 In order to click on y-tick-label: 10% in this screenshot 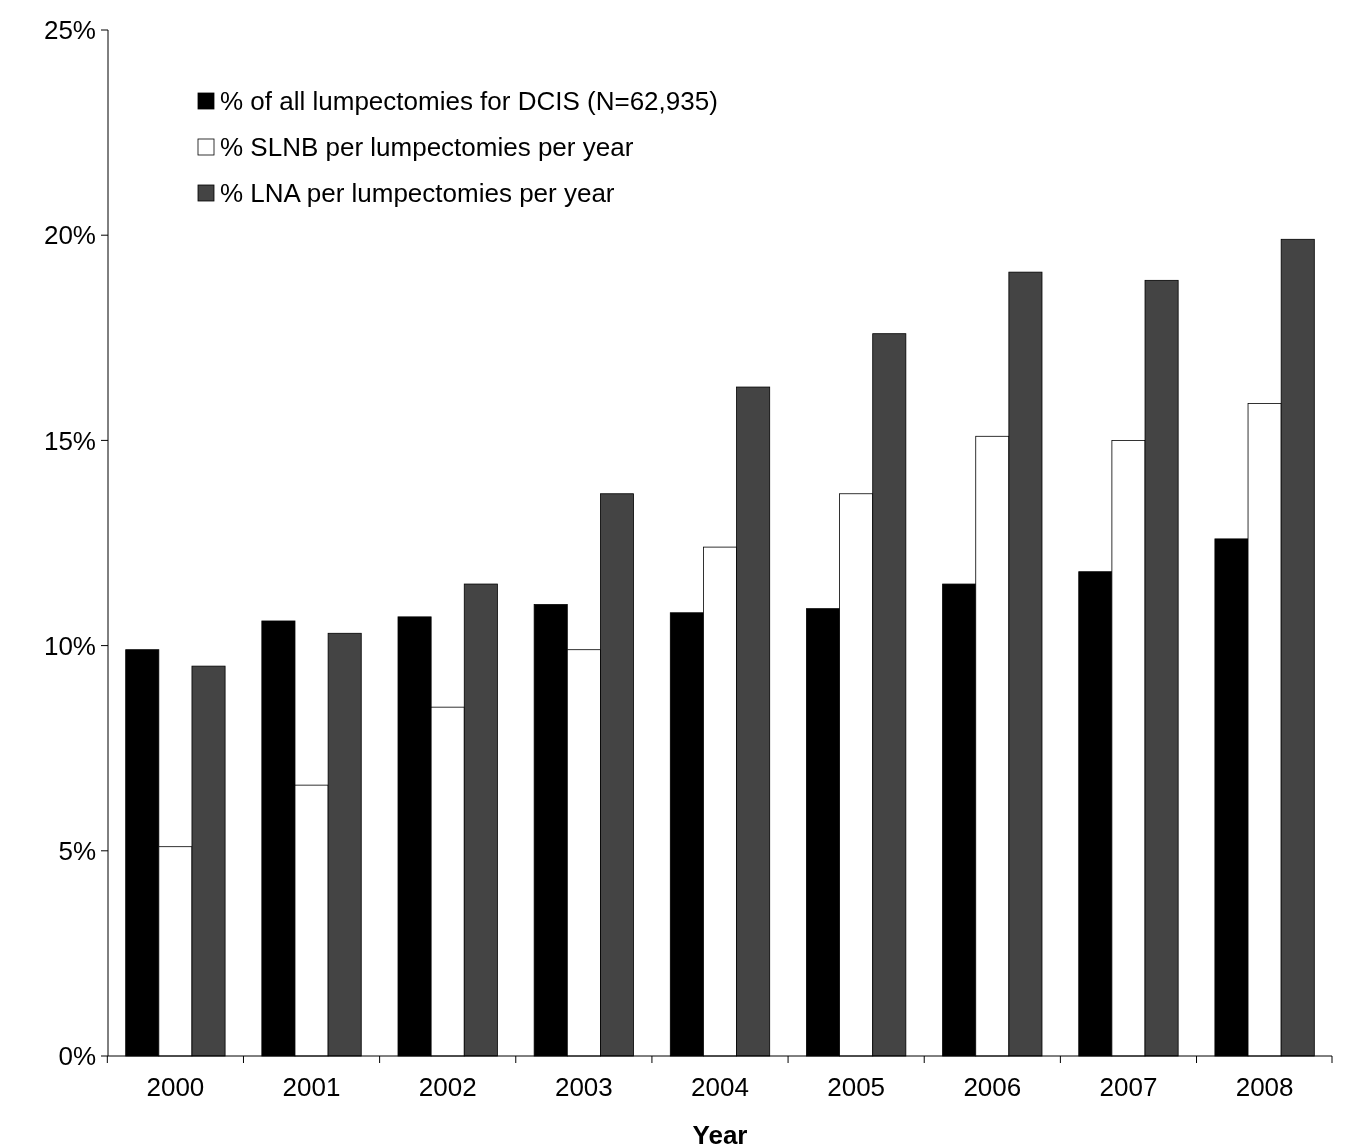, I will do `click(69, 645)`.